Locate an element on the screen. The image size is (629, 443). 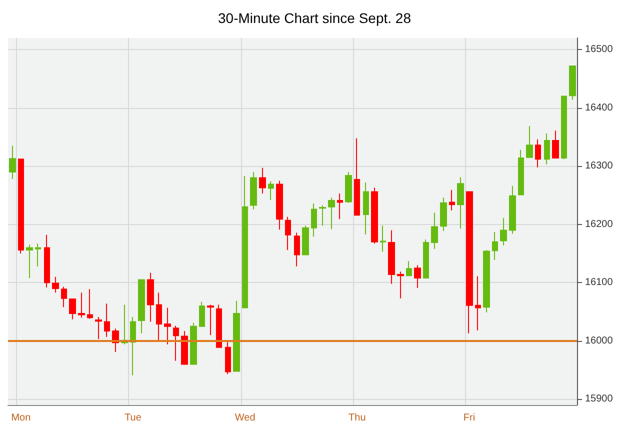
x-tick-label: Thu is located at coordinates (357, 418).